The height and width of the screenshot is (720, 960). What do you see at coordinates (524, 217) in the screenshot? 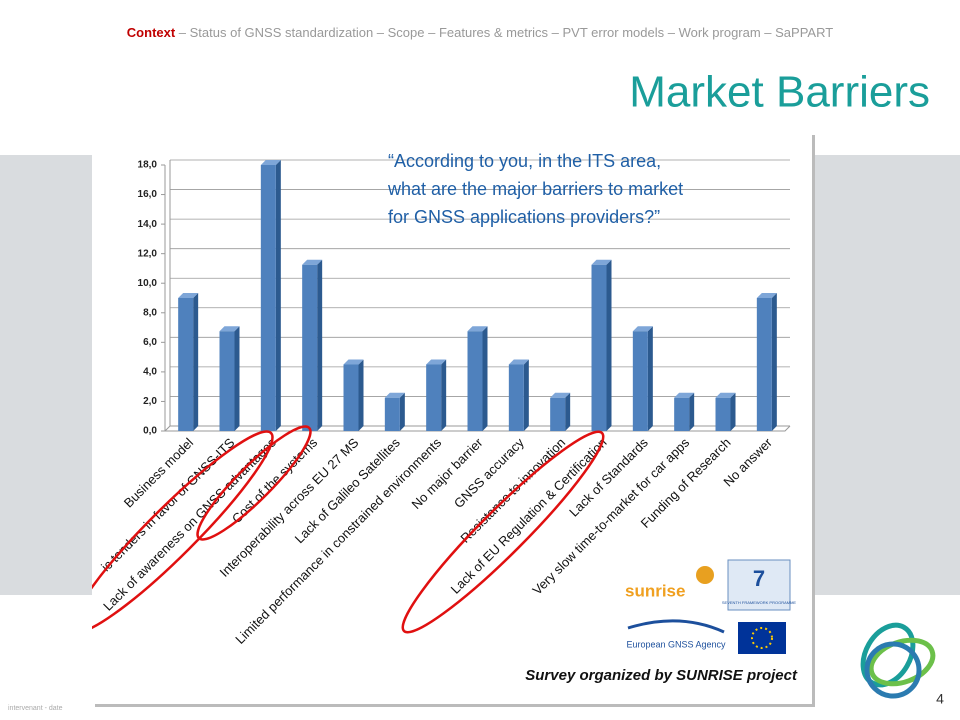
I see `question-line: for GNSS applications providers?”` at bounding box center [524, 217].